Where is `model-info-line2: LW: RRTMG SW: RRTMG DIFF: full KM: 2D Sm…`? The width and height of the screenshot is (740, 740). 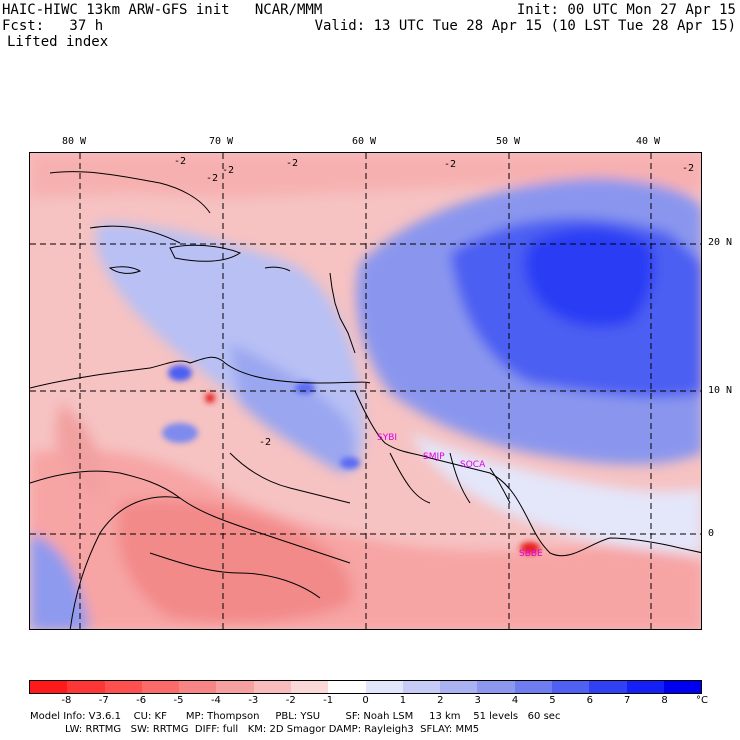 model-info-line2: LW: RRTMG SW: RRTMG DIFF: full KM: 2D Sm… is located at coordinates (255, 729).